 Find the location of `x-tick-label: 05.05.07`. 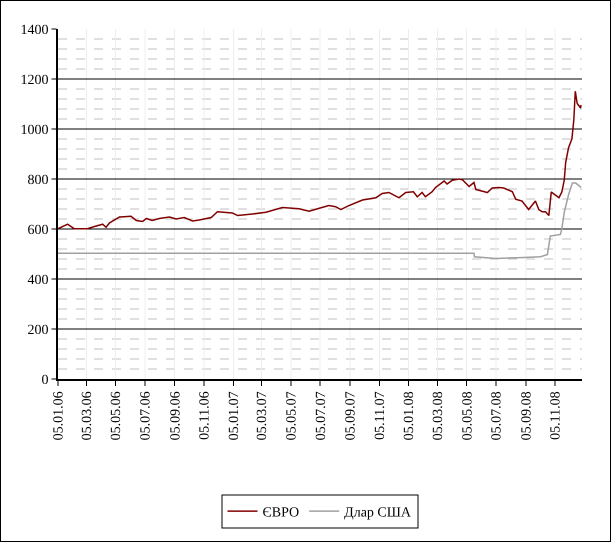

x-tick-label: 05.05.07 is located at coordinates (292, 415).